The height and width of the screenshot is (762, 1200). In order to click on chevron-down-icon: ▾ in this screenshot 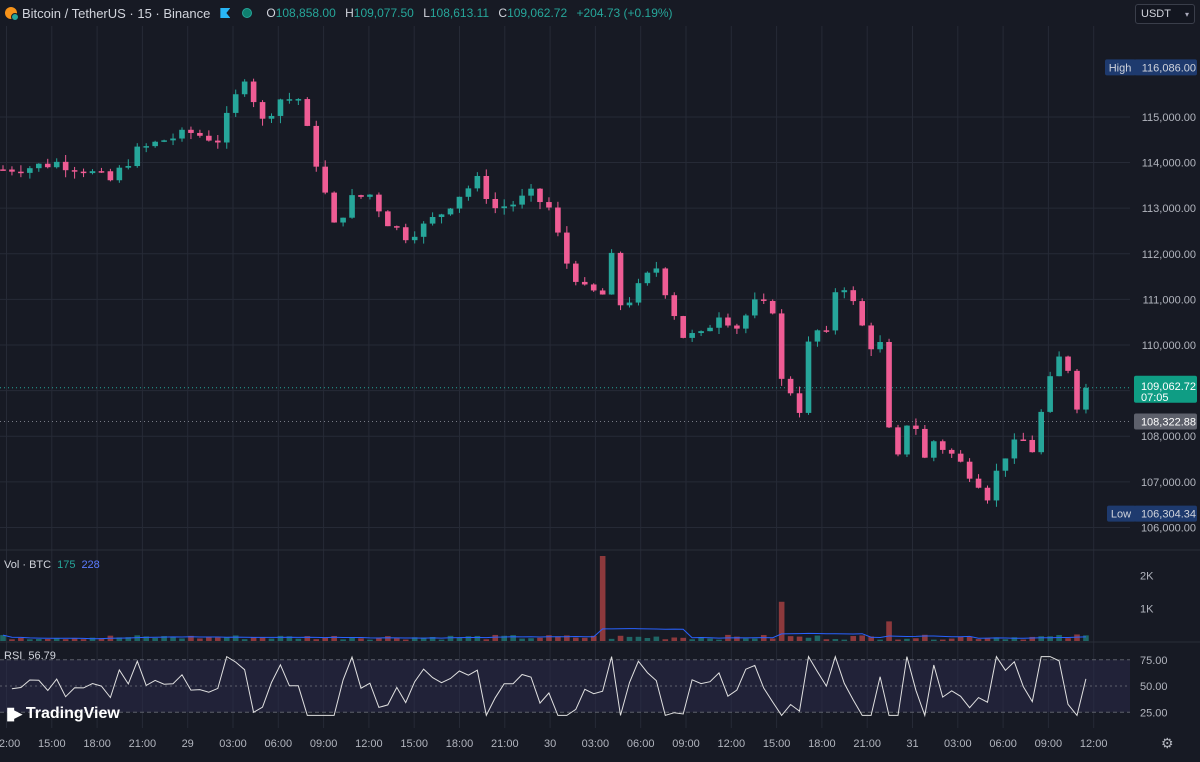, I will do `click(1186, 14)`.